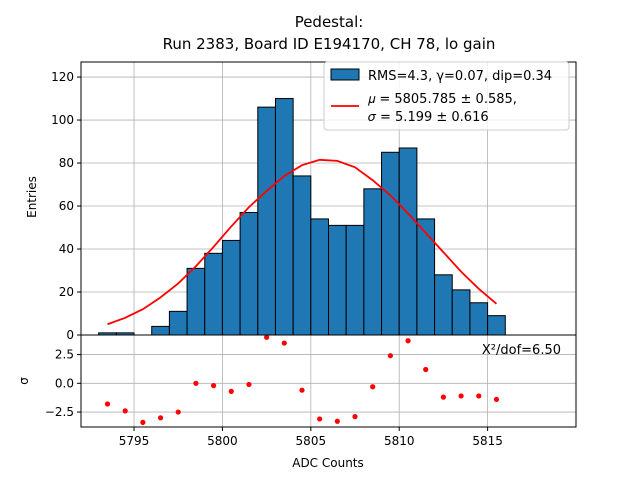  I want to click on x-tick-label: 5800, so click(222, 441).